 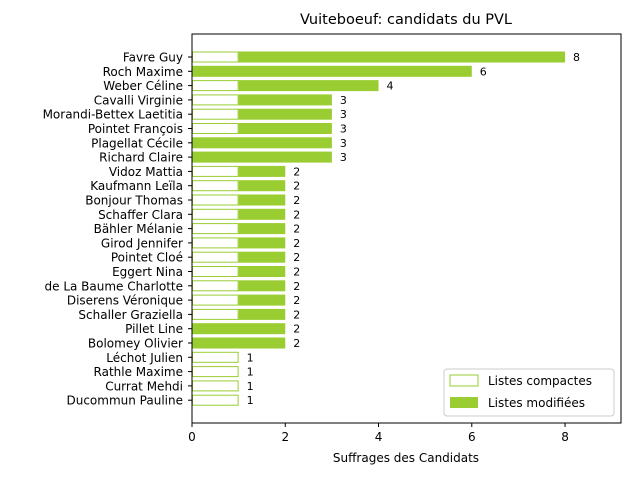 What do you see at coordinates (124, 401) in the screenshot?
I see `category-label: Ducommun Pauline` at bounding box center [124, 401].